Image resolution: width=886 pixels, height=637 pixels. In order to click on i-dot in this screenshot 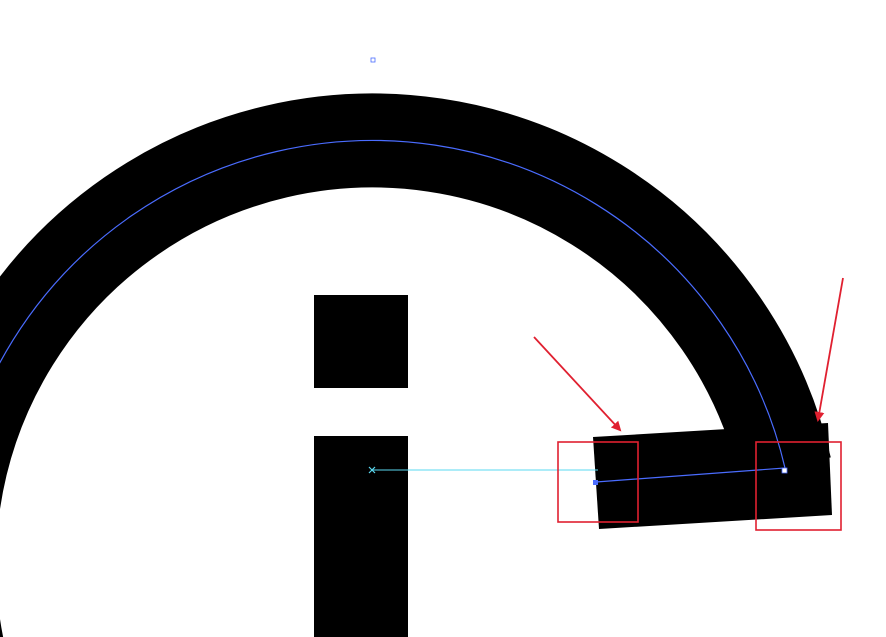, I will do `click(361, 341)`.